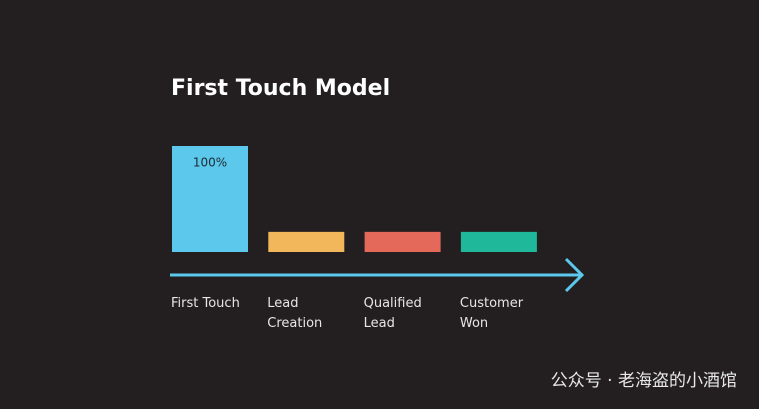 Image resolution: width=759 pixels, height=409 pixels. Describe the element at coordinates (574, 275) in the screenshot. I see `arrow-head` at that location.